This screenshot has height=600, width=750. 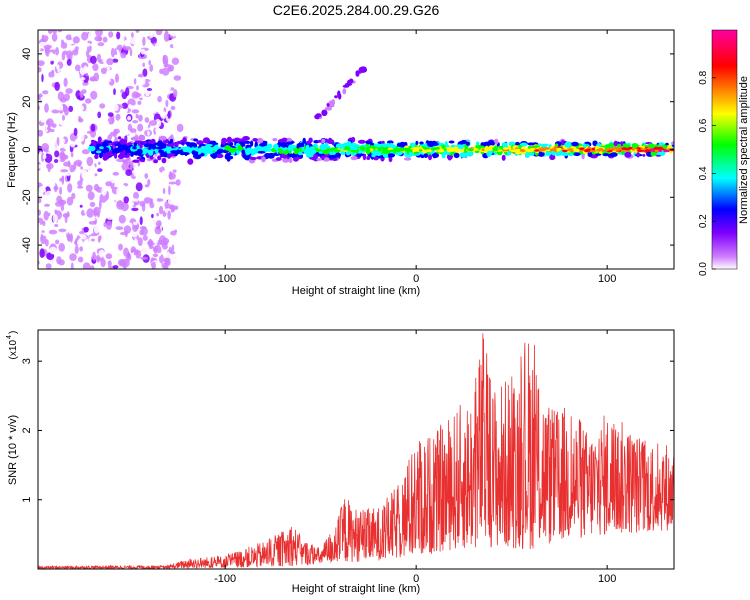 What do you see at coordinates (344, 91) in the screenshot?
I see `spectrogram-secondary-cell` at bounding box center [344, 91].